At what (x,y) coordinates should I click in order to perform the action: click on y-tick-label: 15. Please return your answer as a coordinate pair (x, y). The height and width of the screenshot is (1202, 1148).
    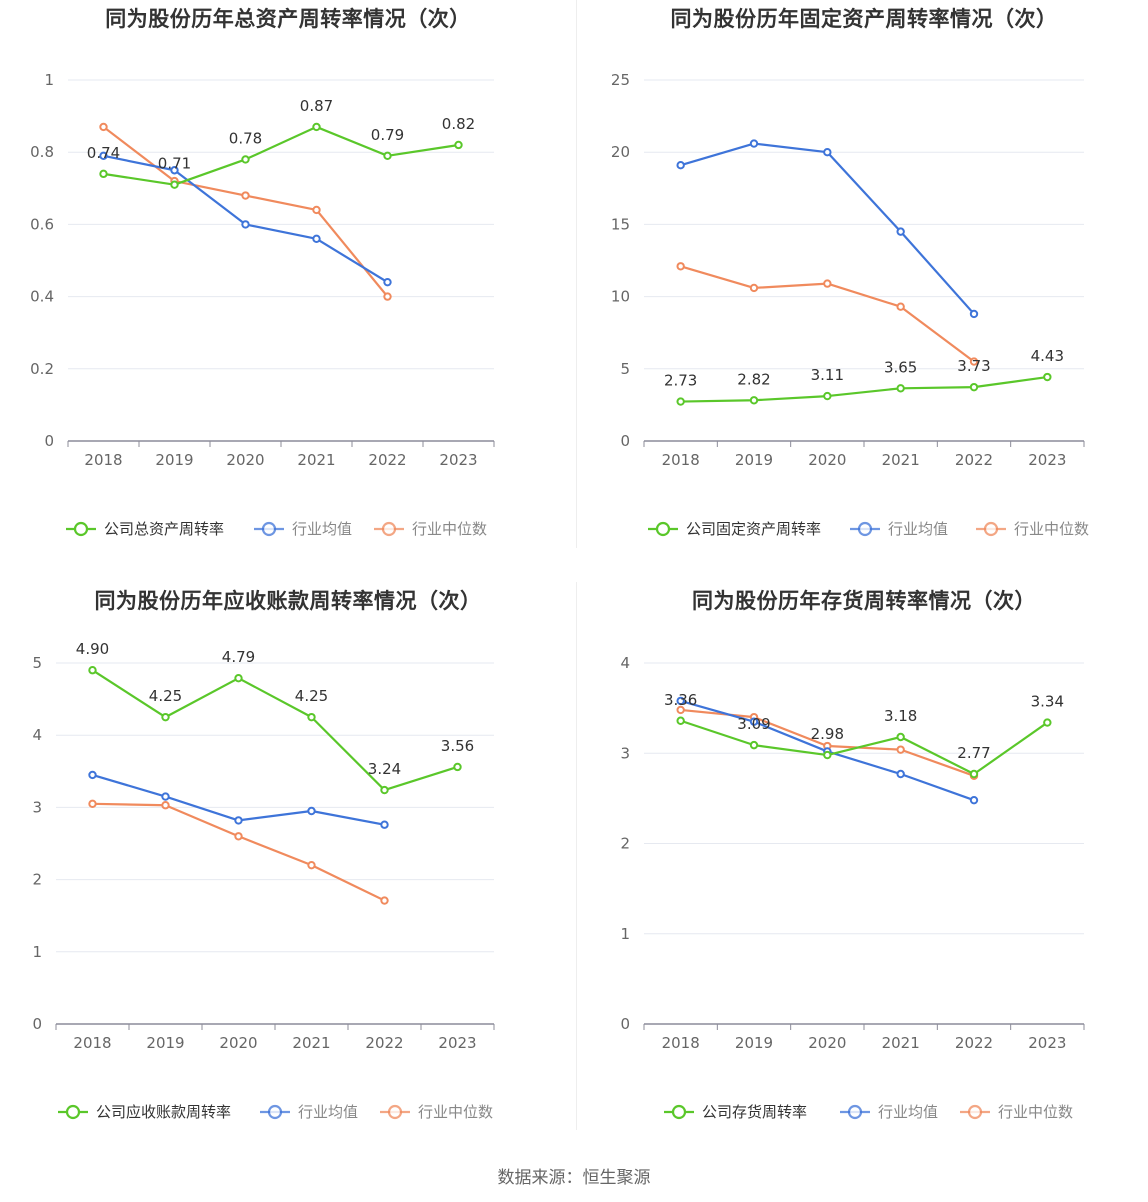
    Looking at the image, I should click on (620, 224).